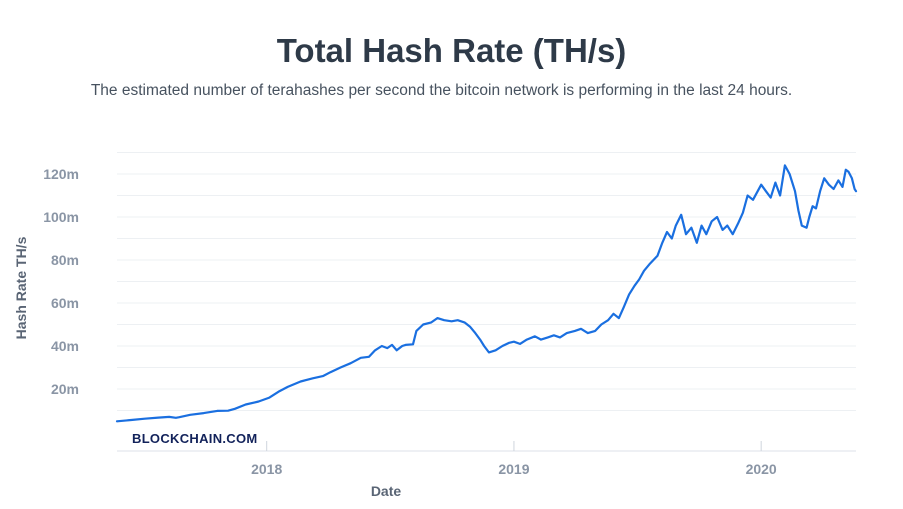 The height and width of the screenshot is (509, 903). I want to click on x-axis-ticks: 2018 2019 2020, so click(514, 459).